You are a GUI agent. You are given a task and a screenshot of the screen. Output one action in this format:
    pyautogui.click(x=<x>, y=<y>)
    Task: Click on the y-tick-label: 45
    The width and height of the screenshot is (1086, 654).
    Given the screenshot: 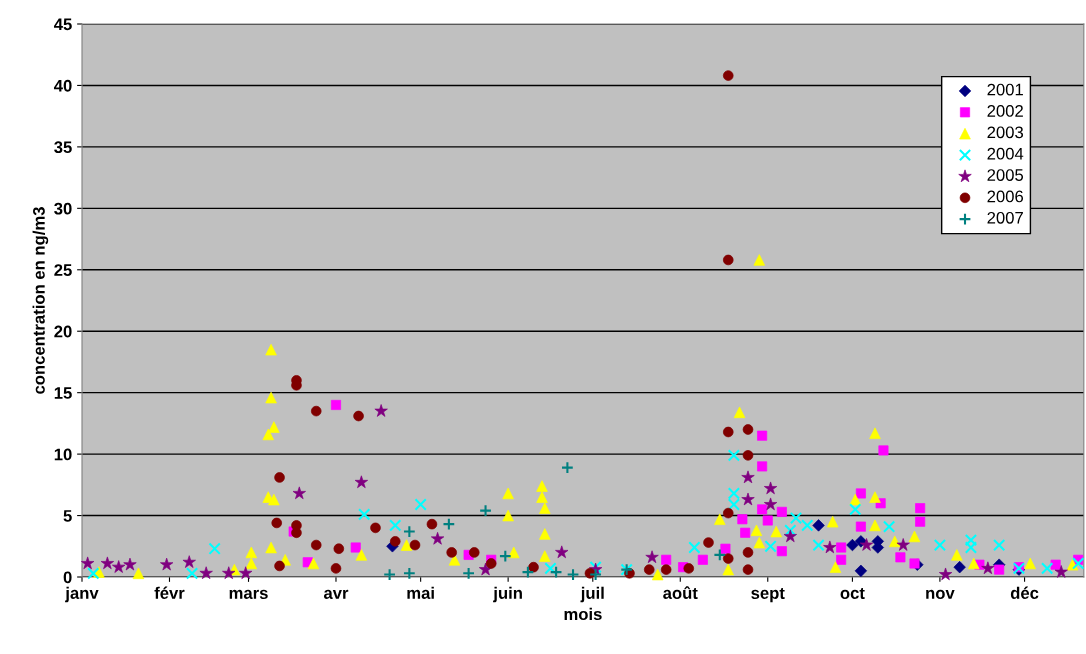 What is the action you would take?
    pyautogui.click(x=62, y=24)
    